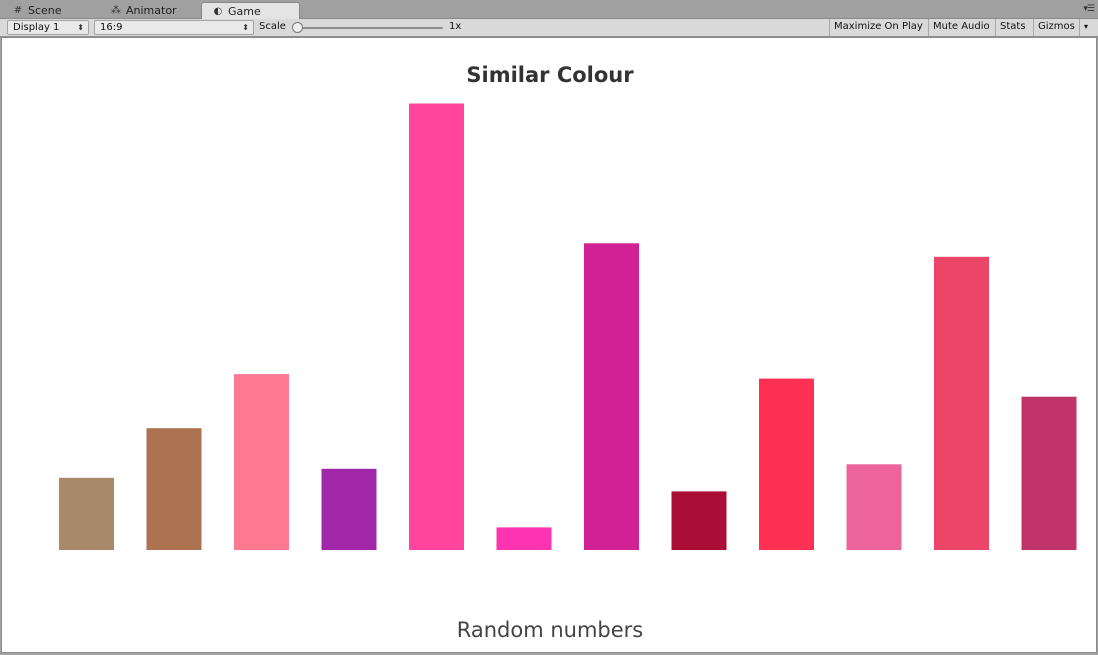 Image resolution: width=1098 pixels, height=655 pixels. What do you see at coordinates (18, 10) in the screenshot?
I see `grid-icon: #` at bounding box center [18, 10].